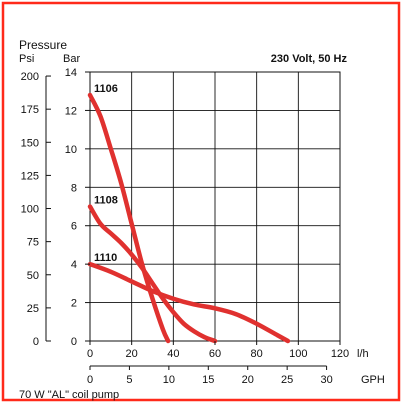  What do you see at coordinates (208, 380) in the screenshot?
I see `gph-tick-label: 15` at bounding box center [208, 380].